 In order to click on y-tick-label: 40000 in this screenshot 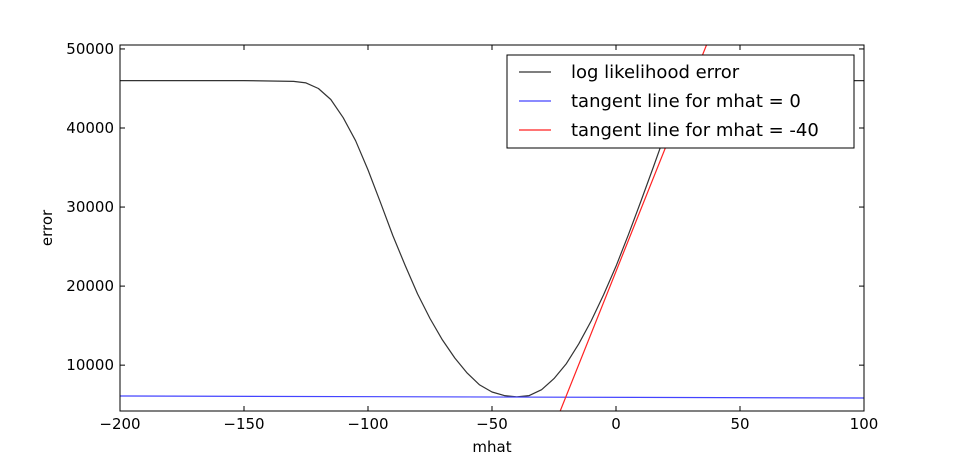, I will do `click(90, 128)`.